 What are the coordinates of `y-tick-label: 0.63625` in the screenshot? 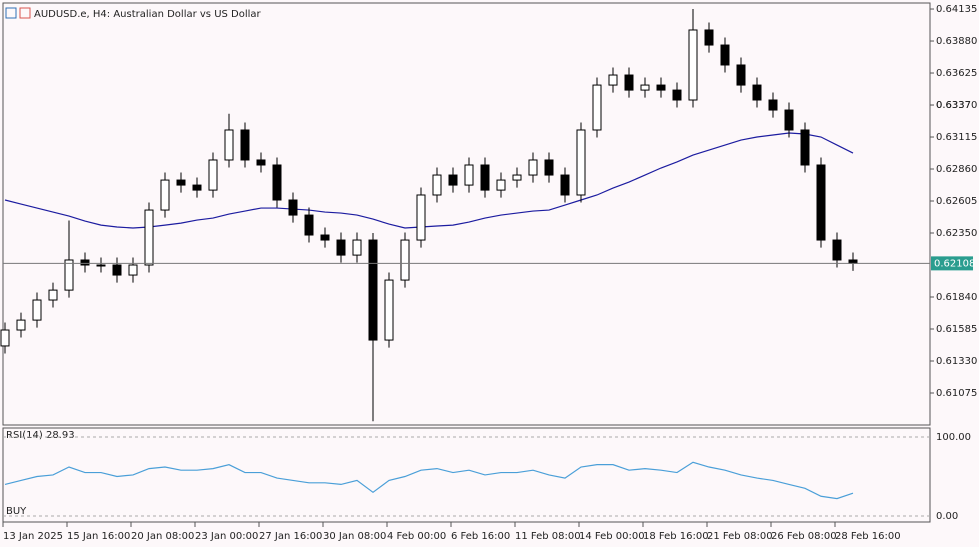 It's located at (956, 73).